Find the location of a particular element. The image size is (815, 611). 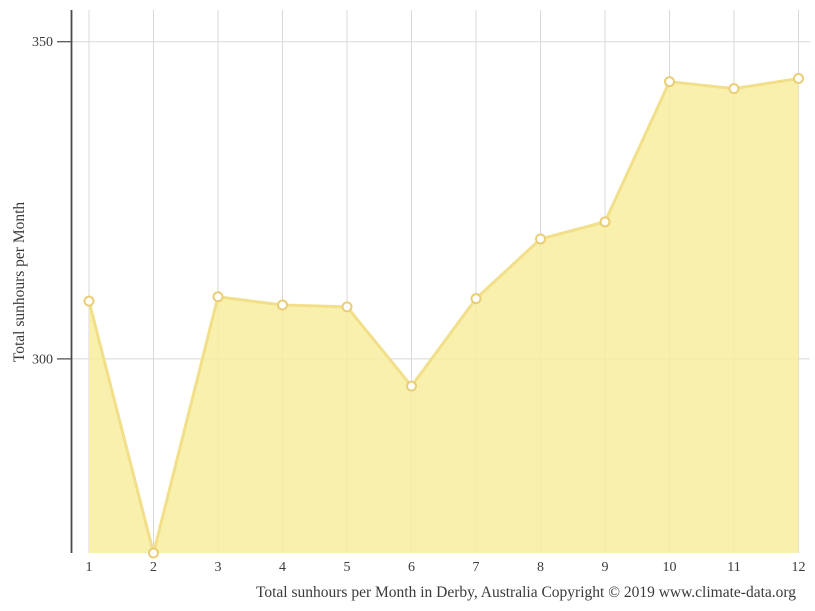

x-tick-label: 2 is located at coordinates (153, 567).